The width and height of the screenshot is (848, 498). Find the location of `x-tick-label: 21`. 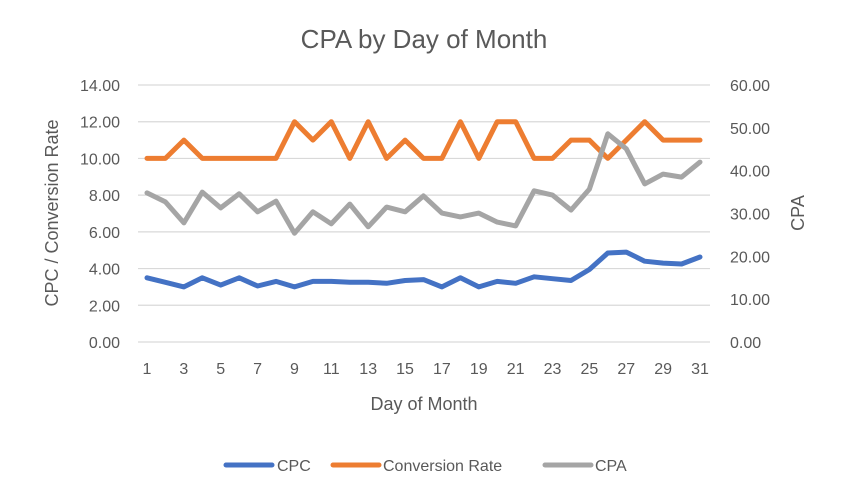

x-tick-label: 21 is located at coordinates (516, 369).